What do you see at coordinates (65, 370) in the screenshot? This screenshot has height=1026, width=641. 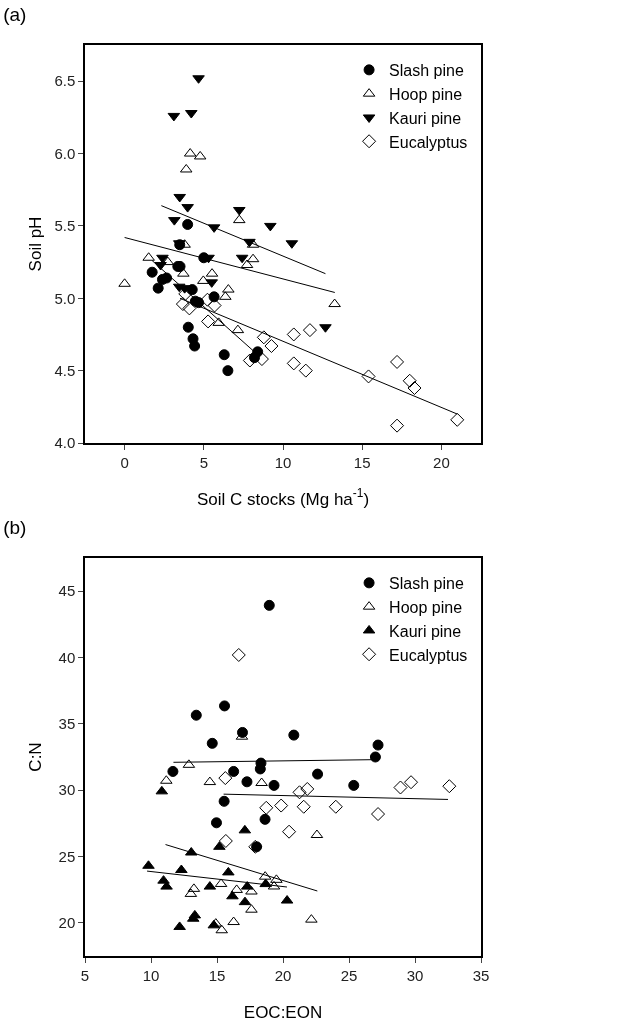 I see `y-tick-label: 4.5` at bounding box center [65, 370].